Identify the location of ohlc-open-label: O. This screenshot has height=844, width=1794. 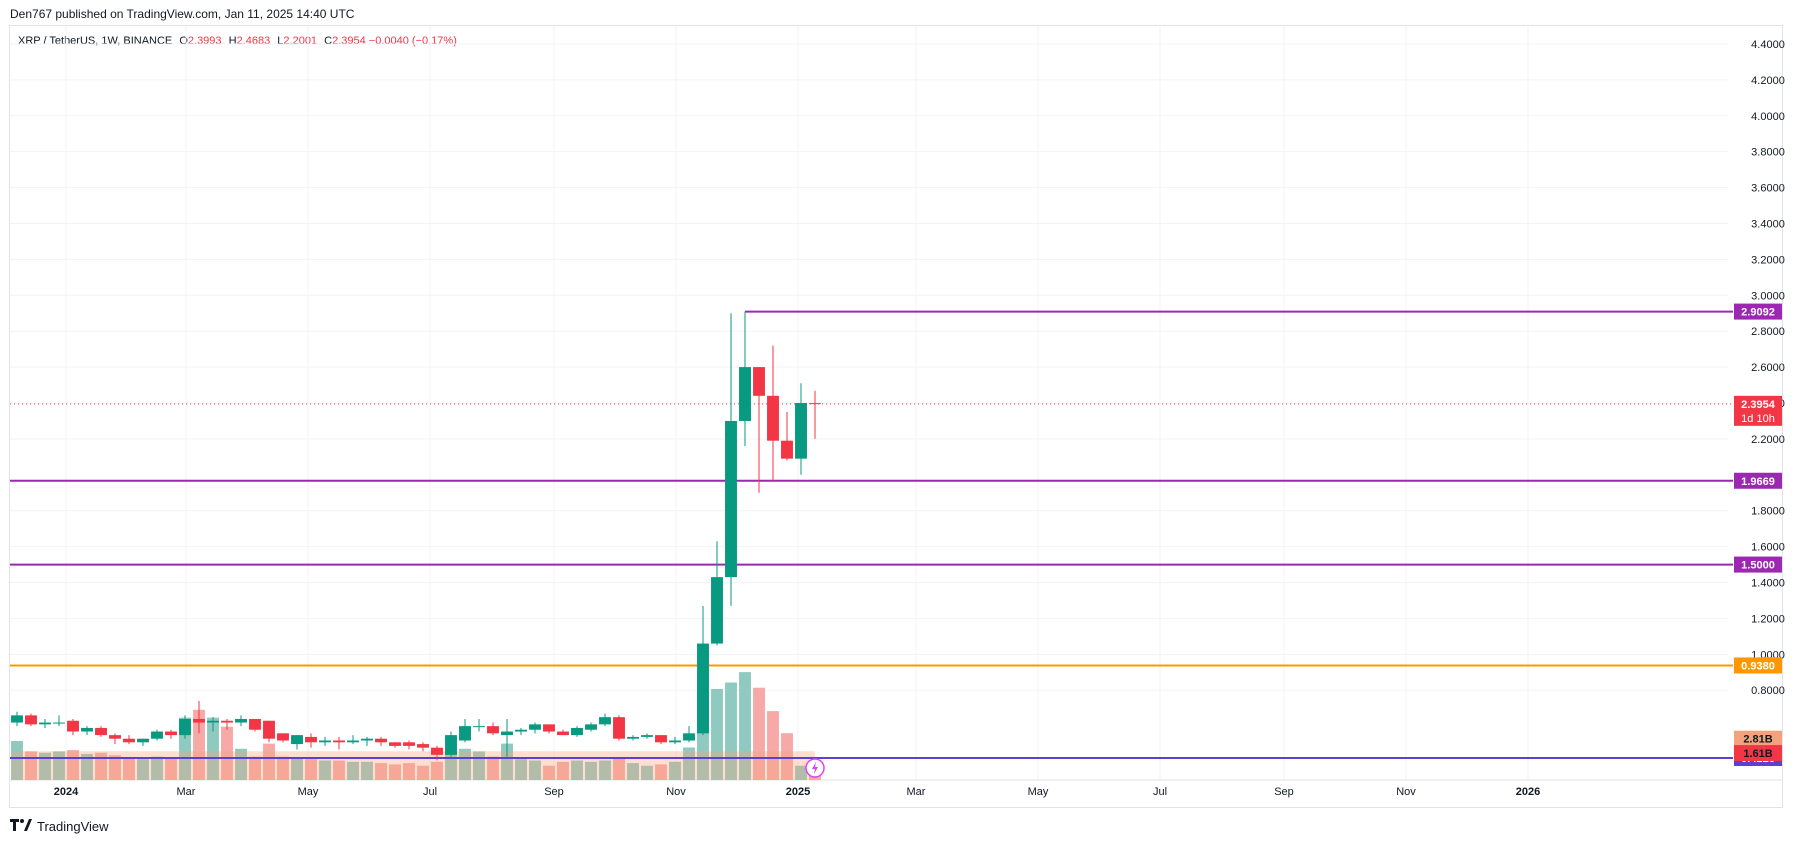
(183, 41).